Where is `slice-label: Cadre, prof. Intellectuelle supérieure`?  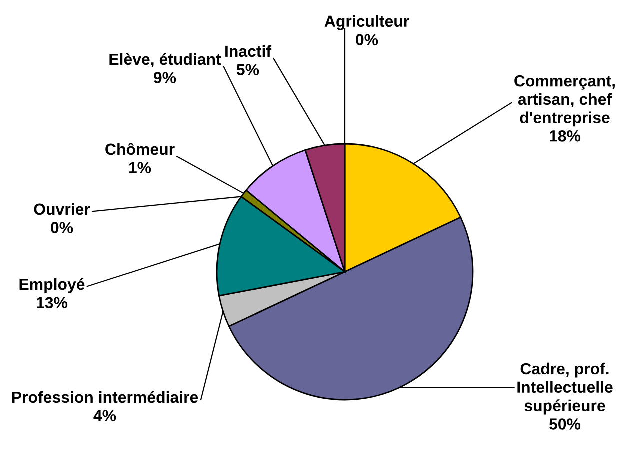
slice-label: Cadre, prof. Intellectuelle supérieure is located at coordinates (565, 388).